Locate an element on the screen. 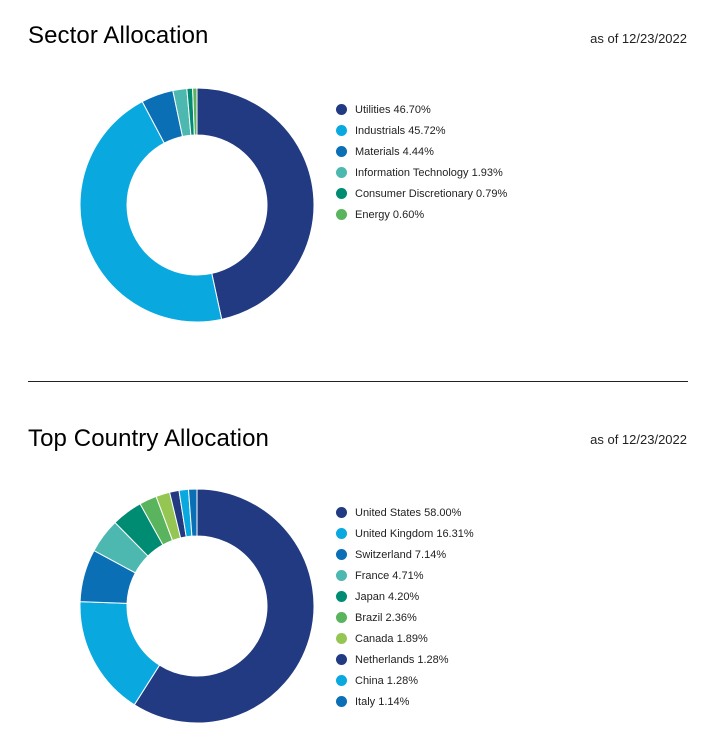  legend-item: France 4.71% is located at coordinates (405, 575).